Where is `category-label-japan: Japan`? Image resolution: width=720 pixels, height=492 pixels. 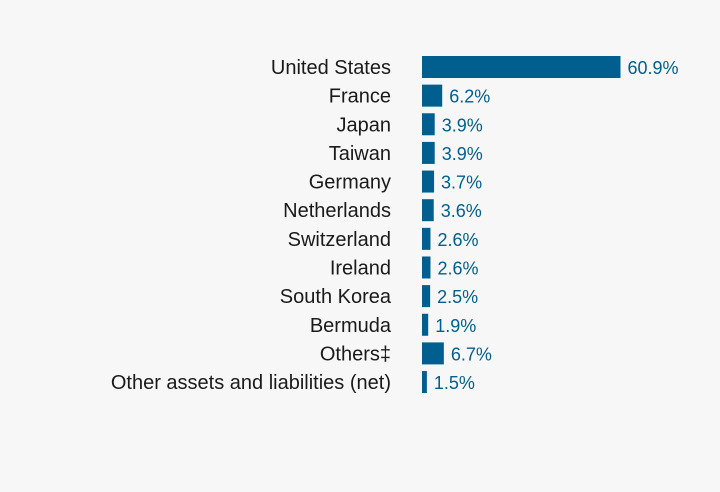
category-label-japan: Japan is located at coordinates (364, 125).